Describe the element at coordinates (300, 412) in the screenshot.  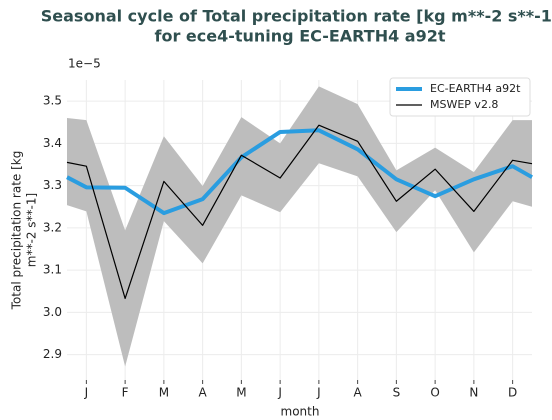
I see `x-axis-label: month` at that location.